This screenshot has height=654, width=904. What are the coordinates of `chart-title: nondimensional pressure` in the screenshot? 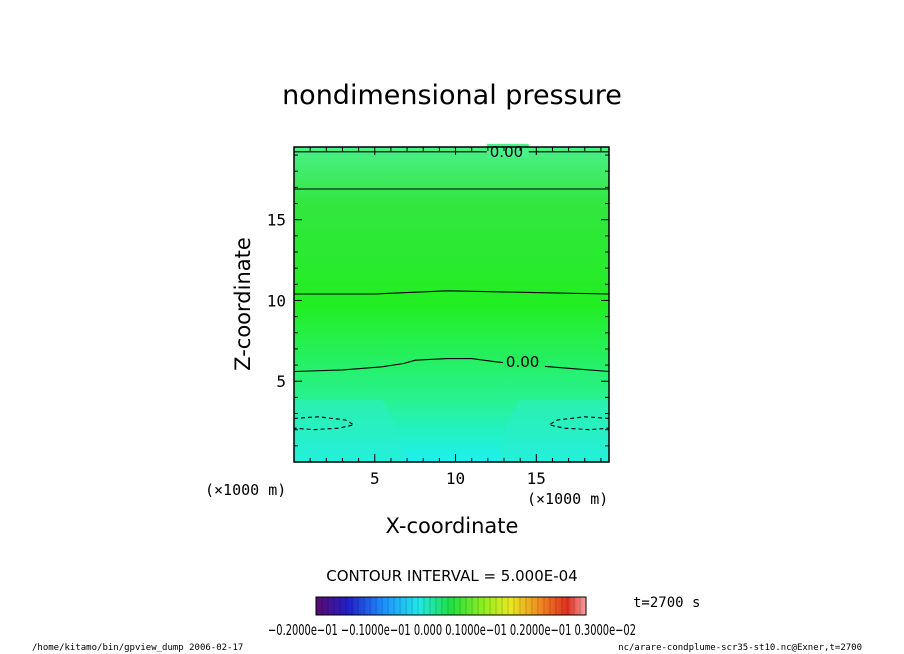 It's located at (452, 95).